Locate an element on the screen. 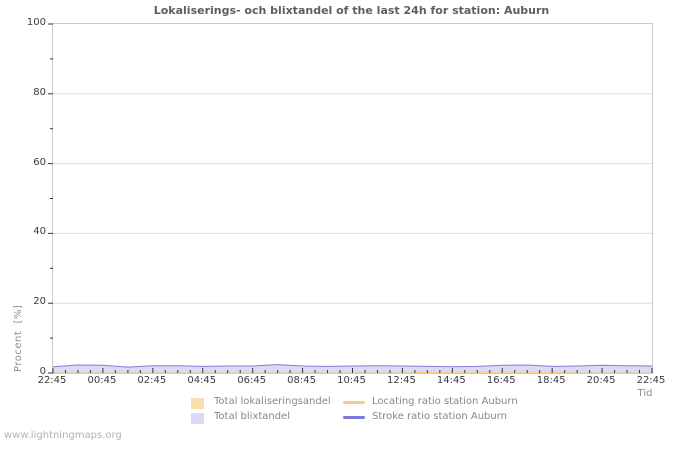  watermark: www.lightningmaps.org is located at coordinates (63, 435).